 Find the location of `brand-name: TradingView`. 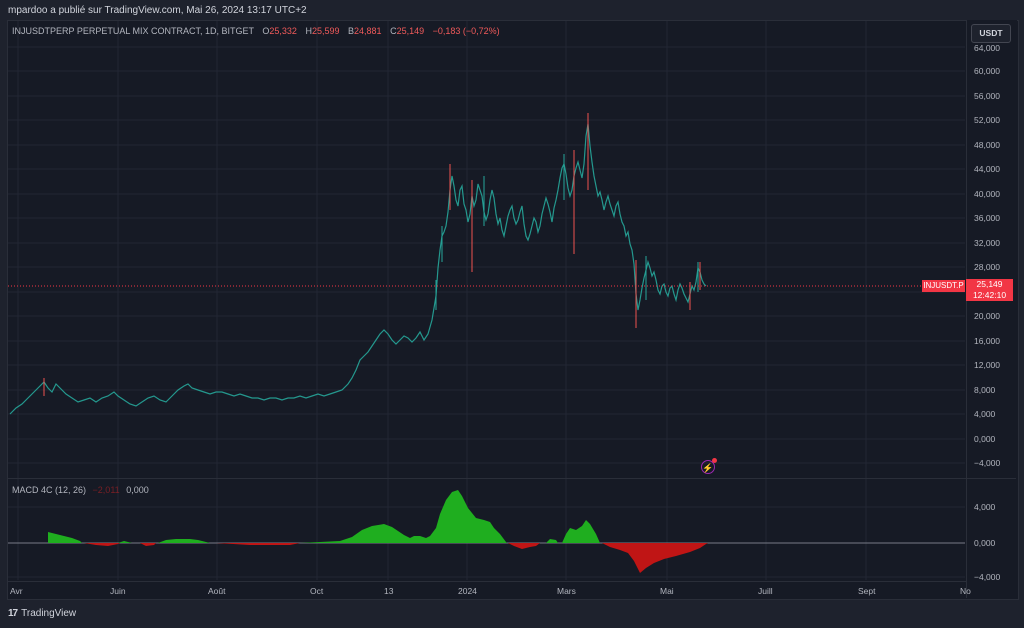

brand-name: TradingView is located at coordinates (49, 613).